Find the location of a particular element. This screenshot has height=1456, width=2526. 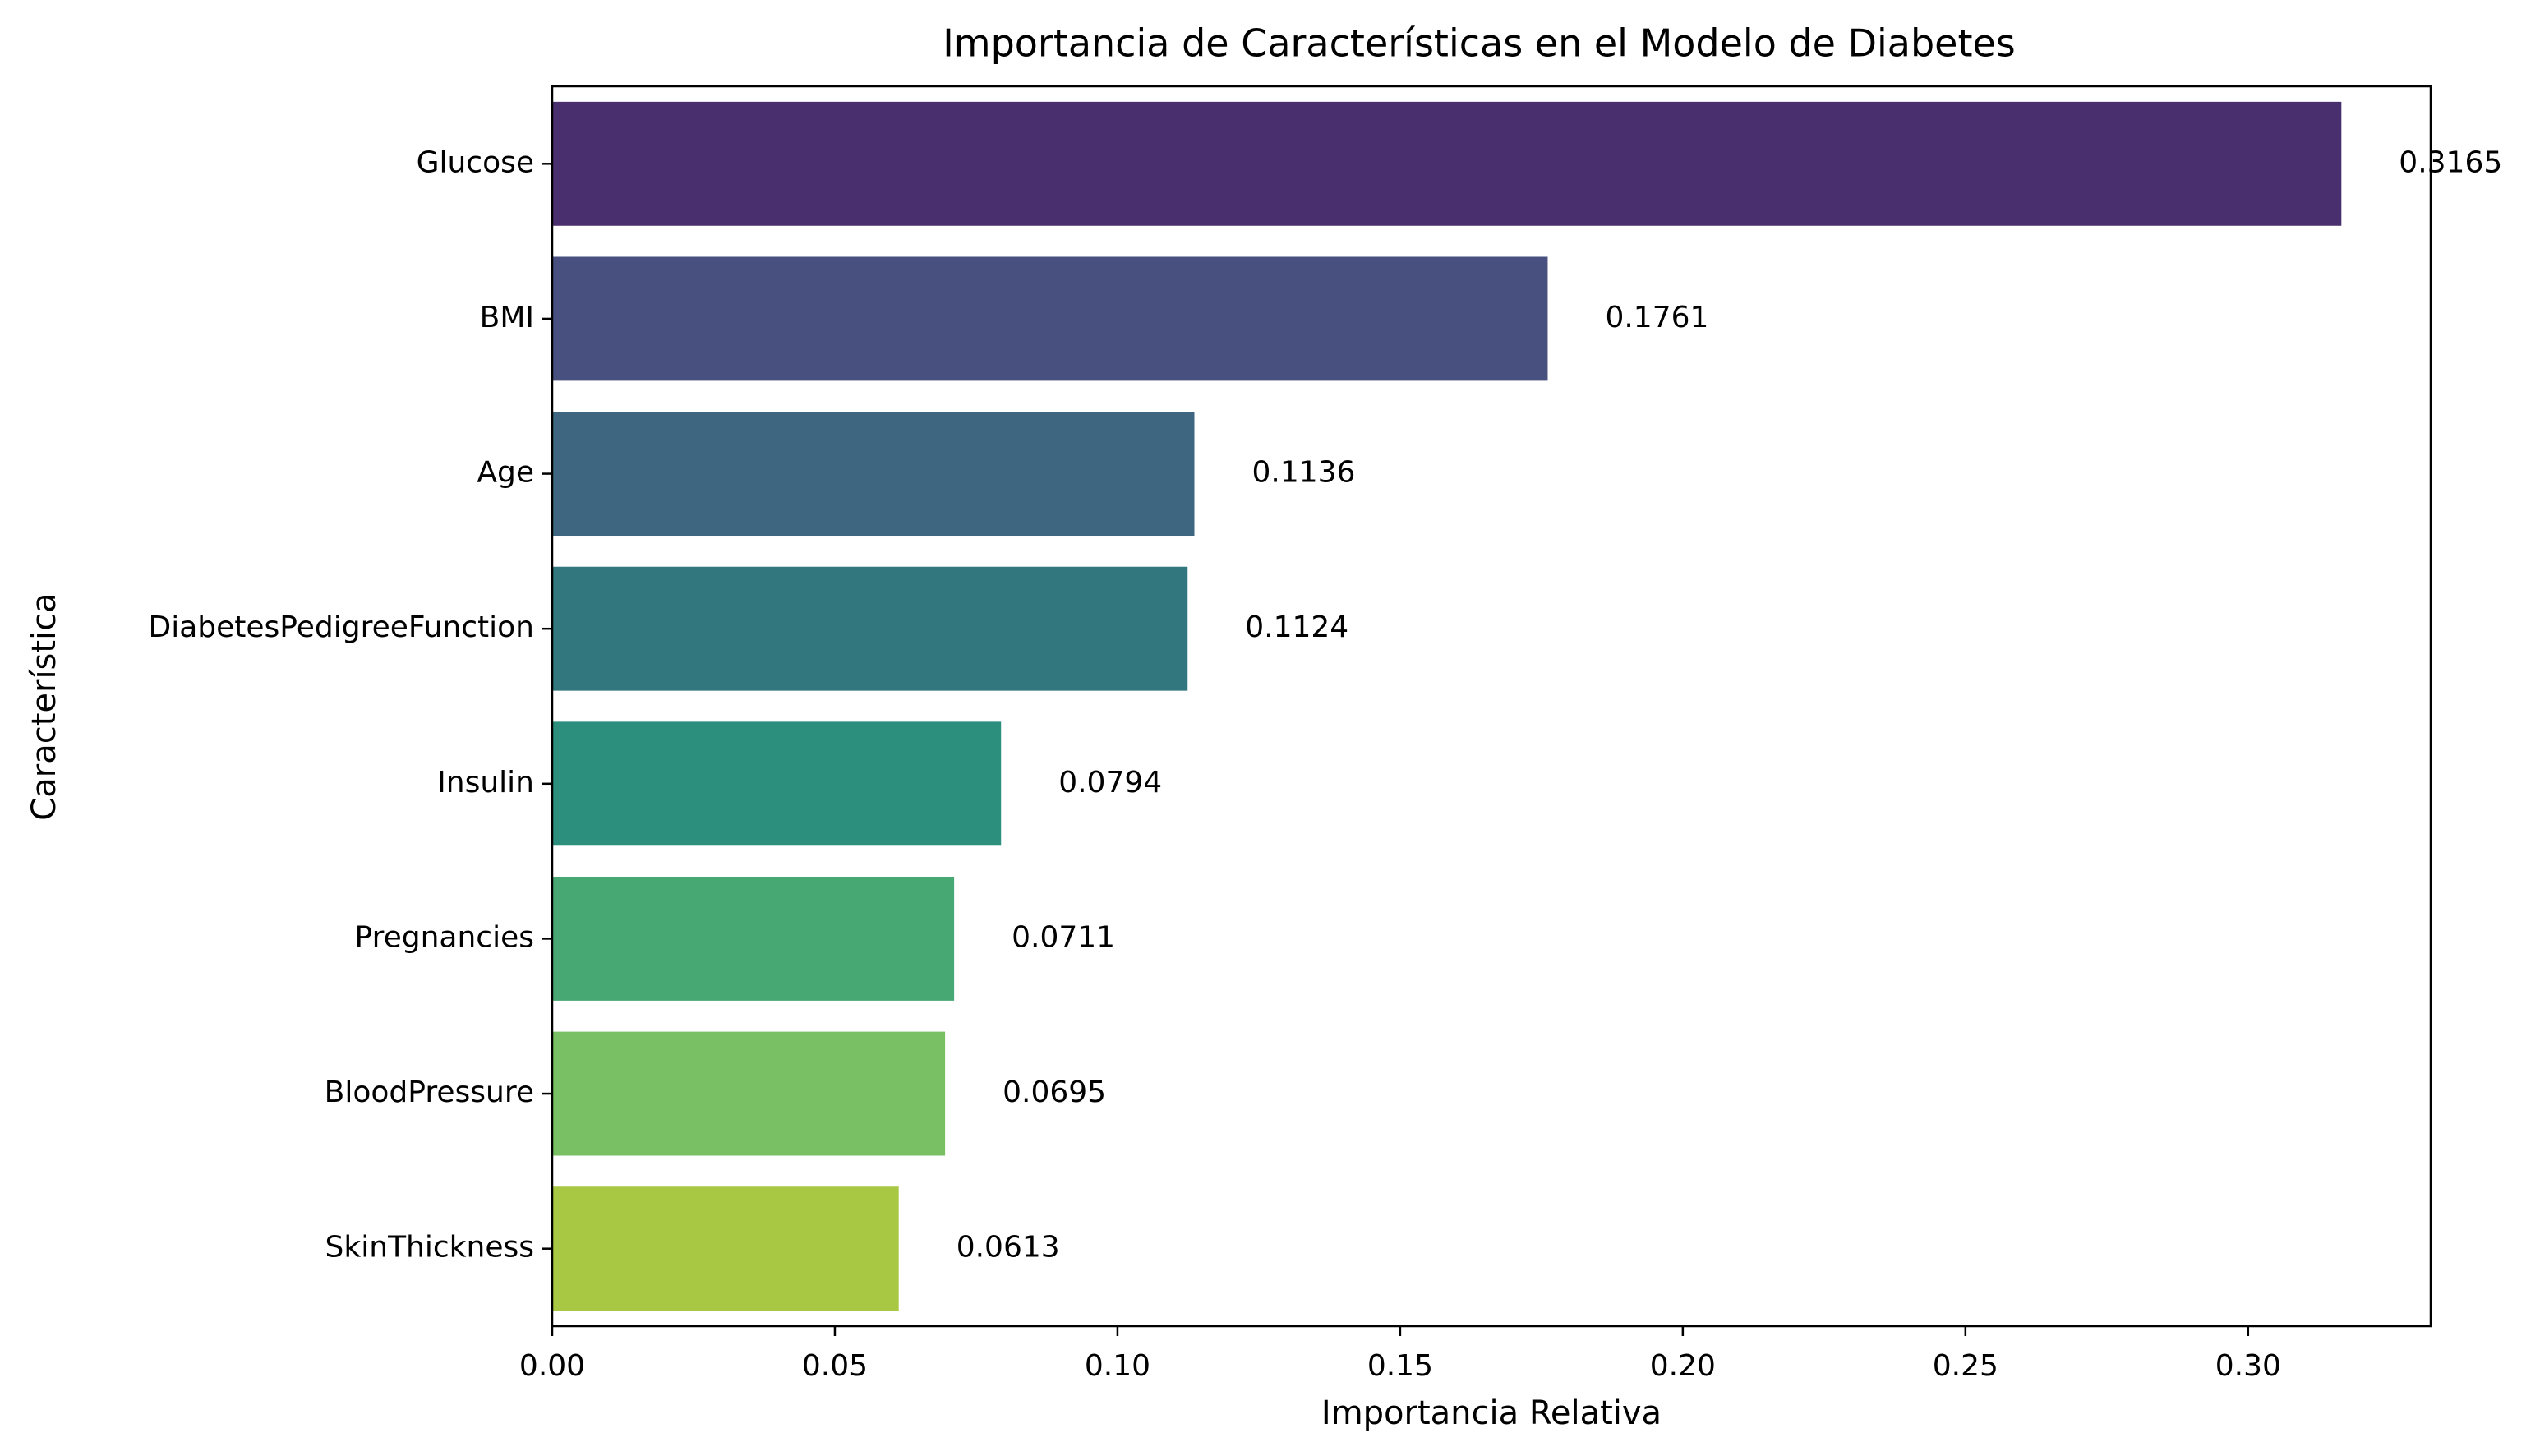

bar-value-label: 0.0613 is located at coordinates (1008, 1248).